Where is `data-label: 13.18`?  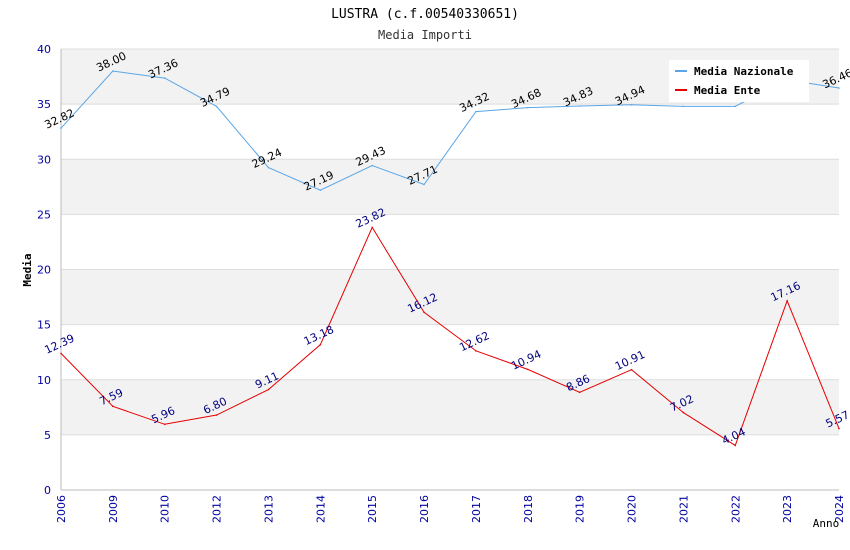 data-label: 13.18 is located at coordinates (319, 335).